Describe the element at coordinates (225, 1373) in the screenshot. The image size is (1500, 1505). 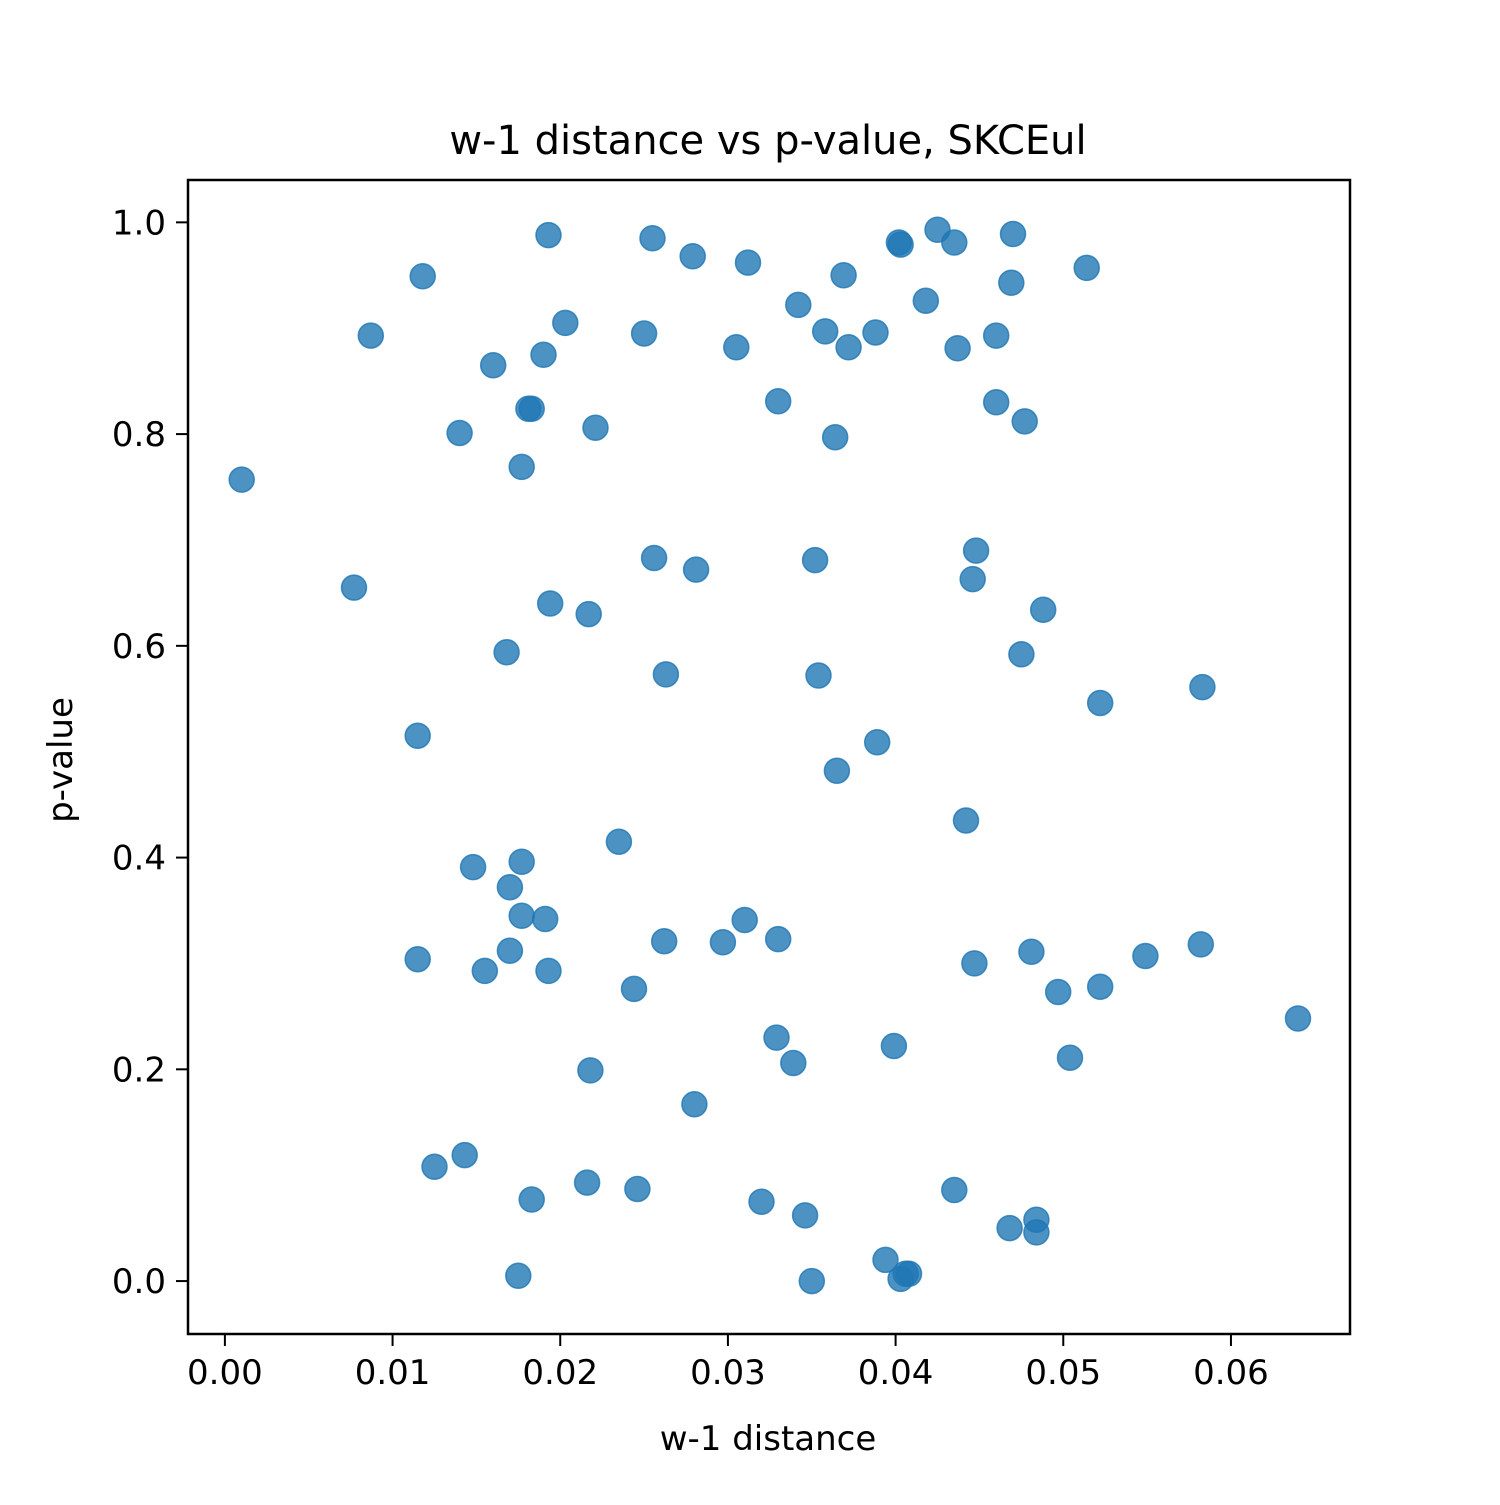
I see `x-tick-label: 0.00` at that location.